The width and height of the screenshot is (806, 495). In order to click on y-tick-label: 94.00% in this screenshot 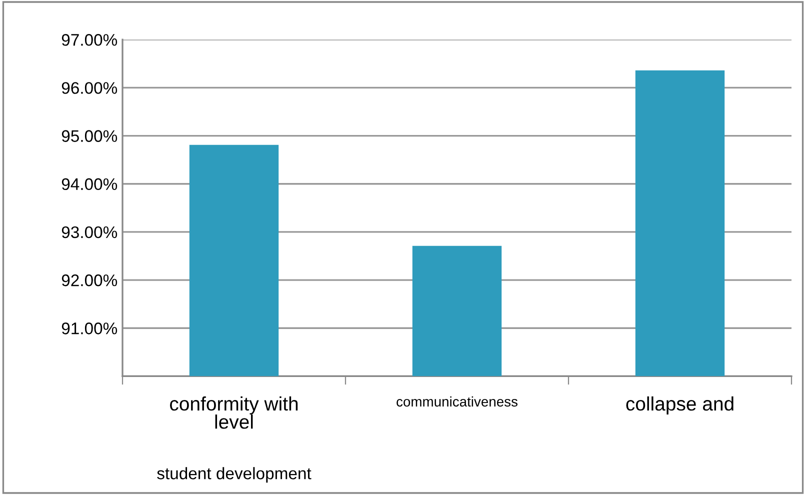, I will do `click(90, 184)`.